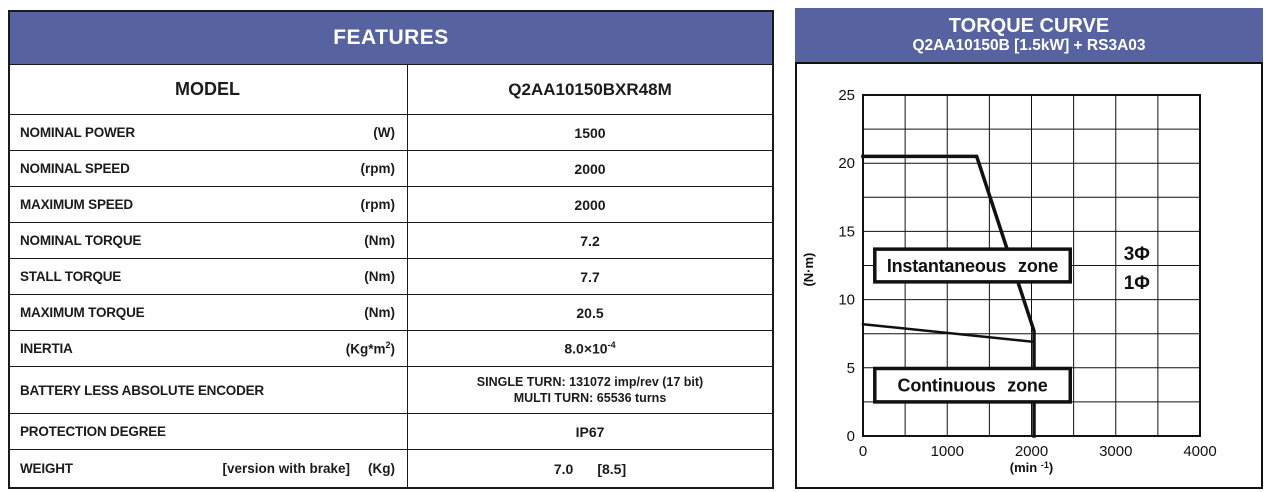  Describe the element at coordinates (1029, 26) in the screenshot. I see `torque-curve-title: TORQUE CURVE` at that location.